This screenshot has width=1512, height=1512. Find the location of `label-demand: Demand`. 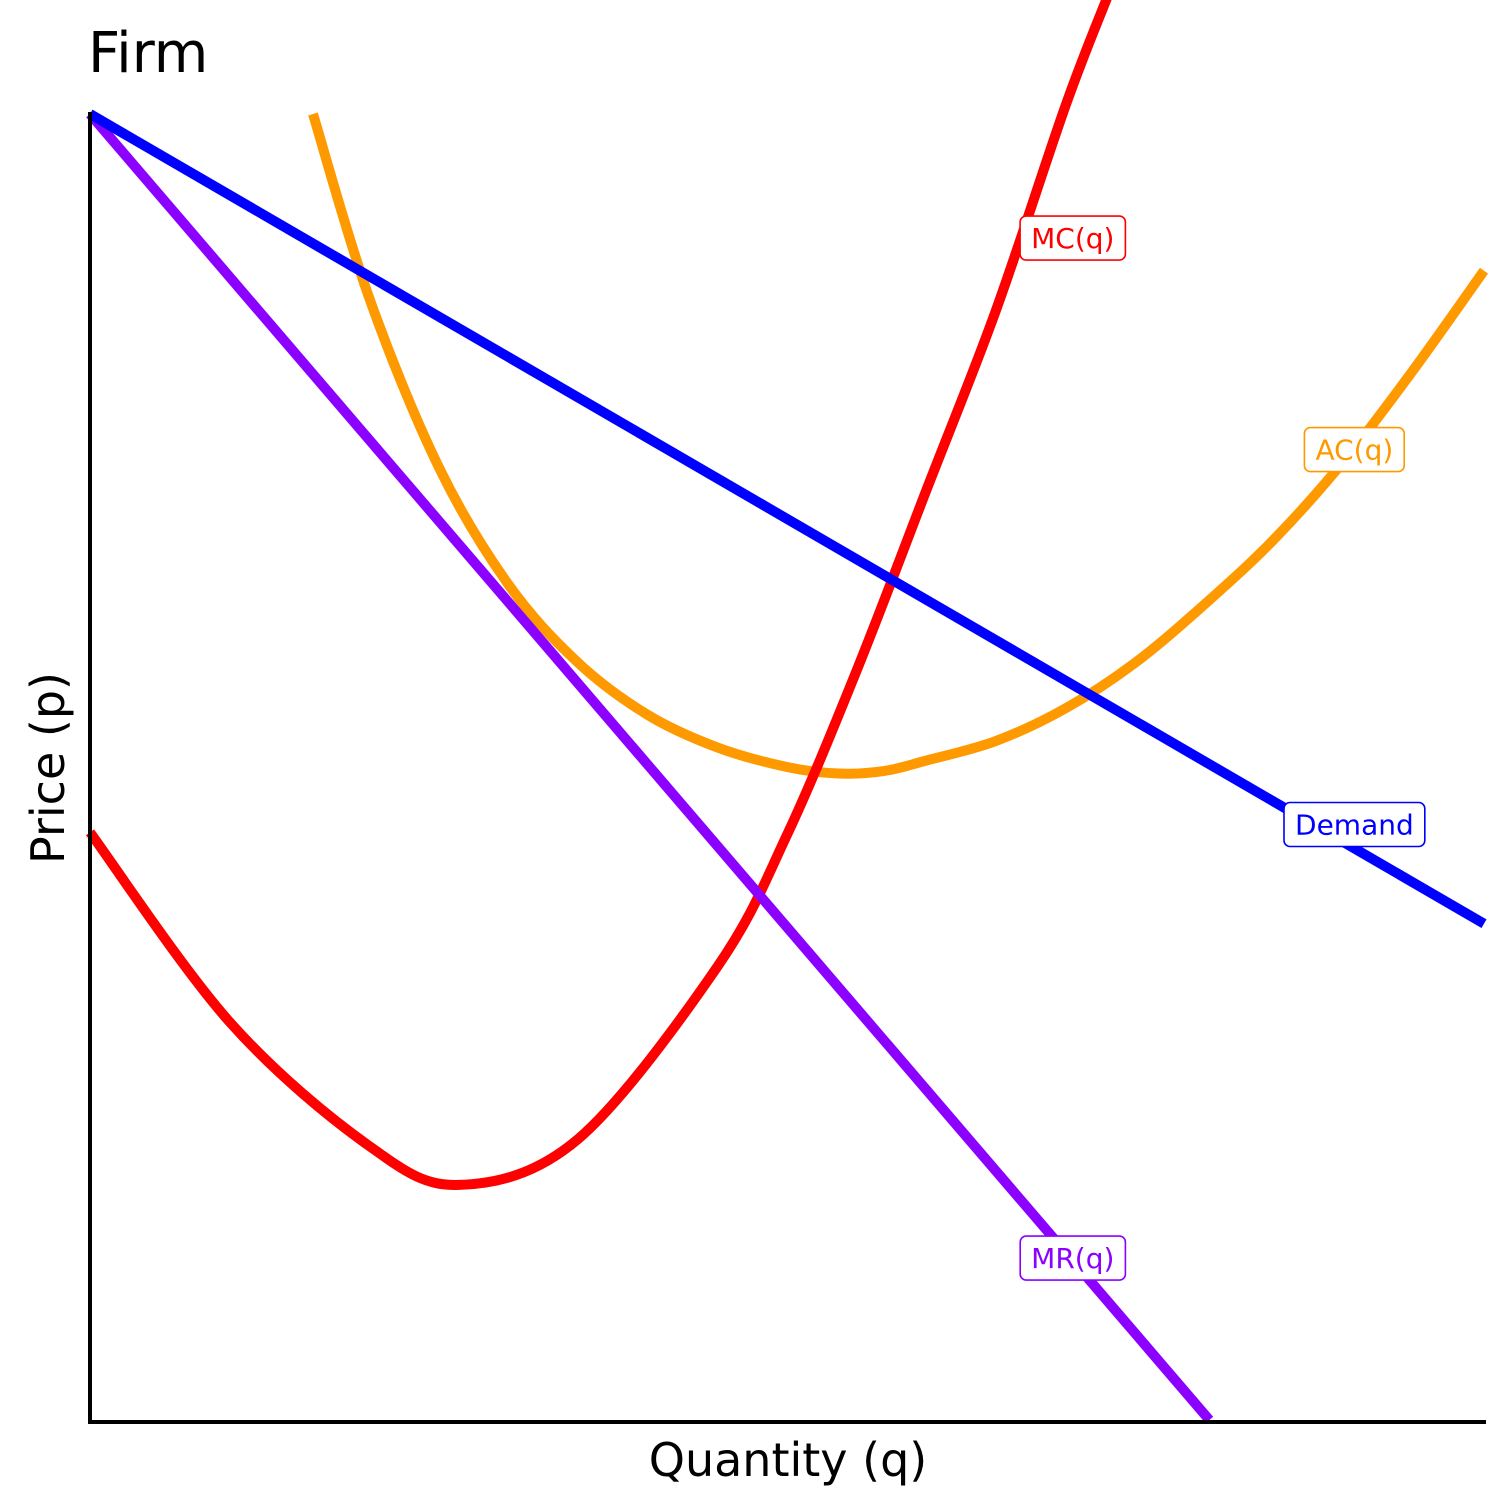

label-demand: Demand is located at coordinates (1354, 824).